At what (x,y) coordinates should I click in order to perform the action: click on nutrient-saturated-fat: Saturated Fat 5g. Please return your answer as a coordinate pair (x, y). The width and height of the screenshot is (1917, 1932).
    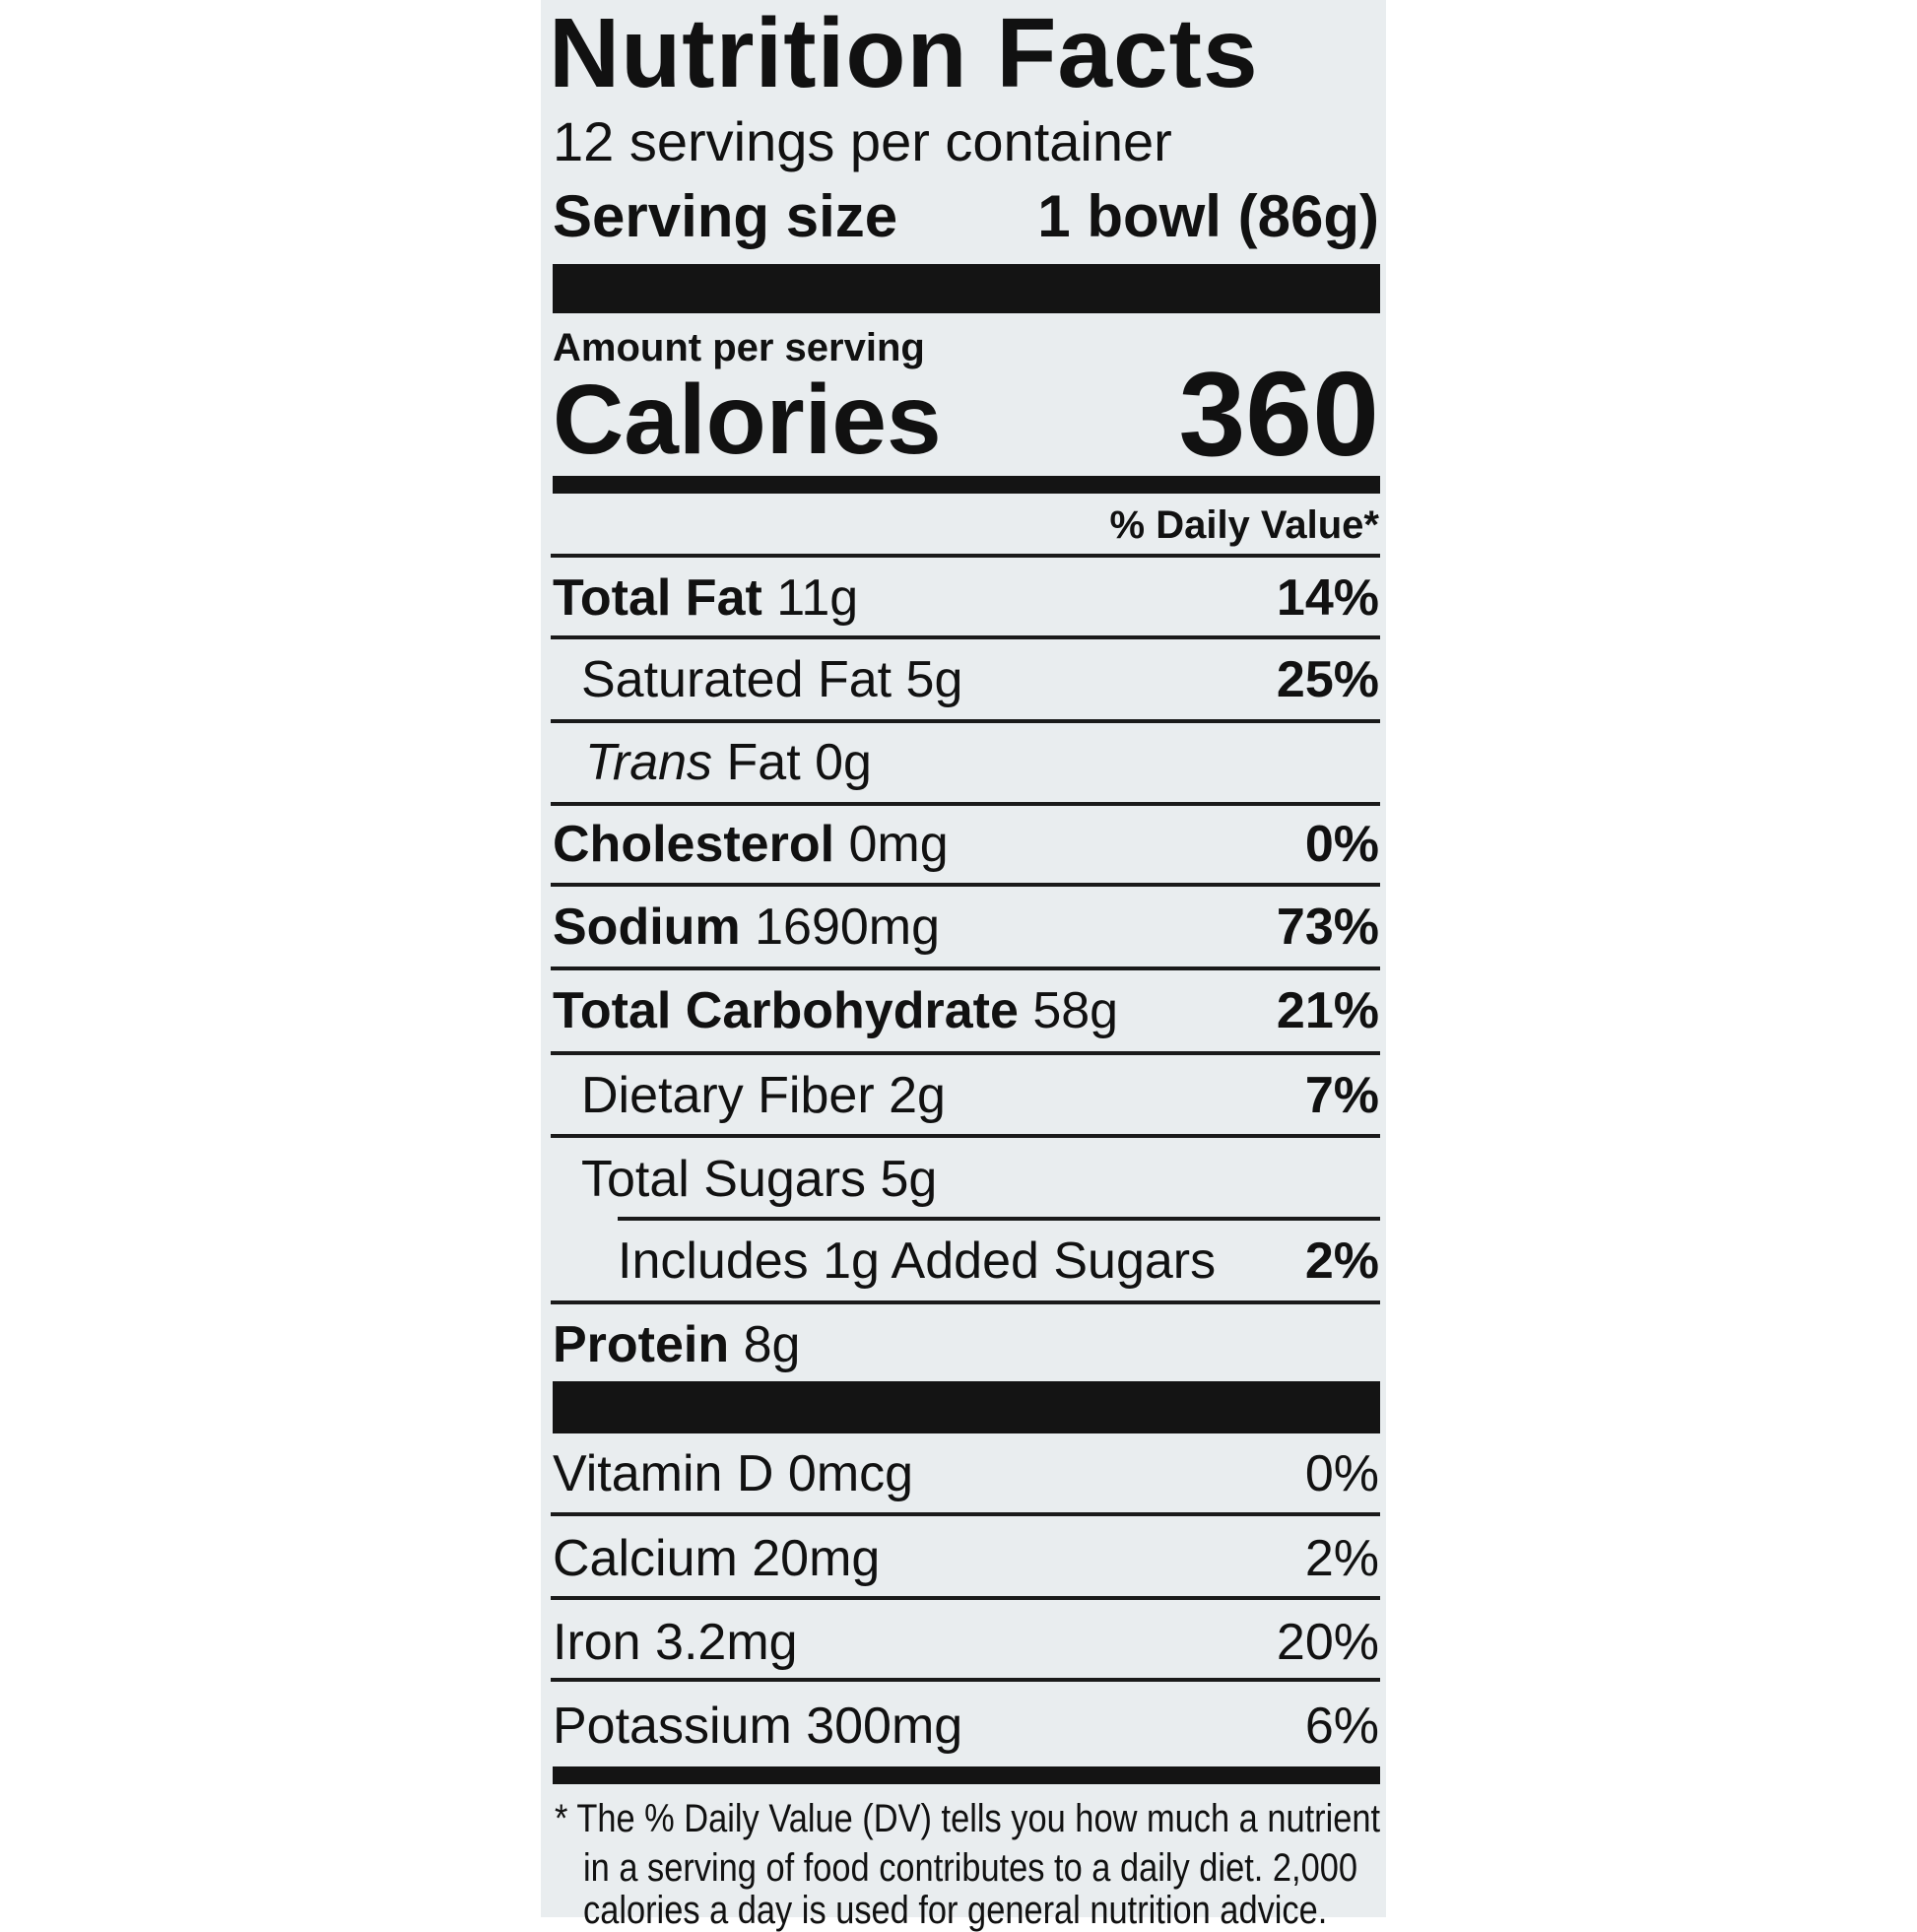
    Looking at the image, I should click on (772, 679).